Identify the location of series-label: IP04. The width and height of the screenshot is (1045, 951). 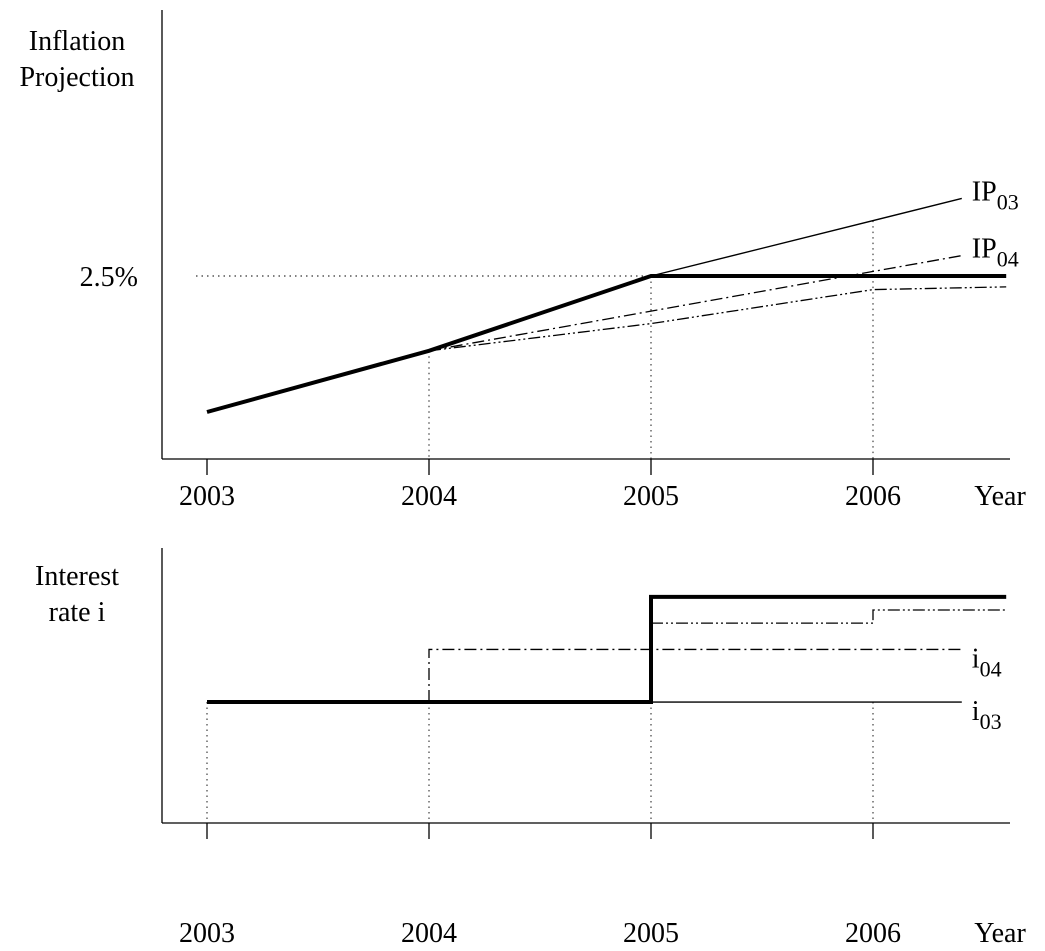
(995, 253).